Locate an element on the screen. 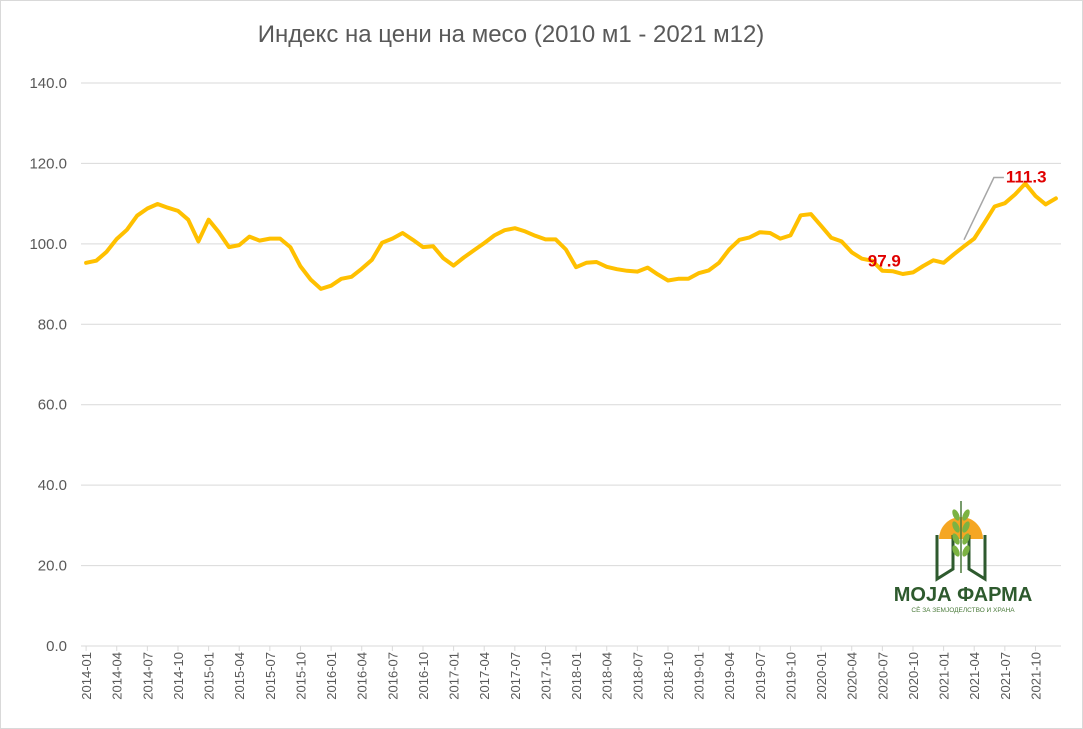 The image size is (1083, 729). x-tick-label: 2015-04 is located at coordinates (239, 676).